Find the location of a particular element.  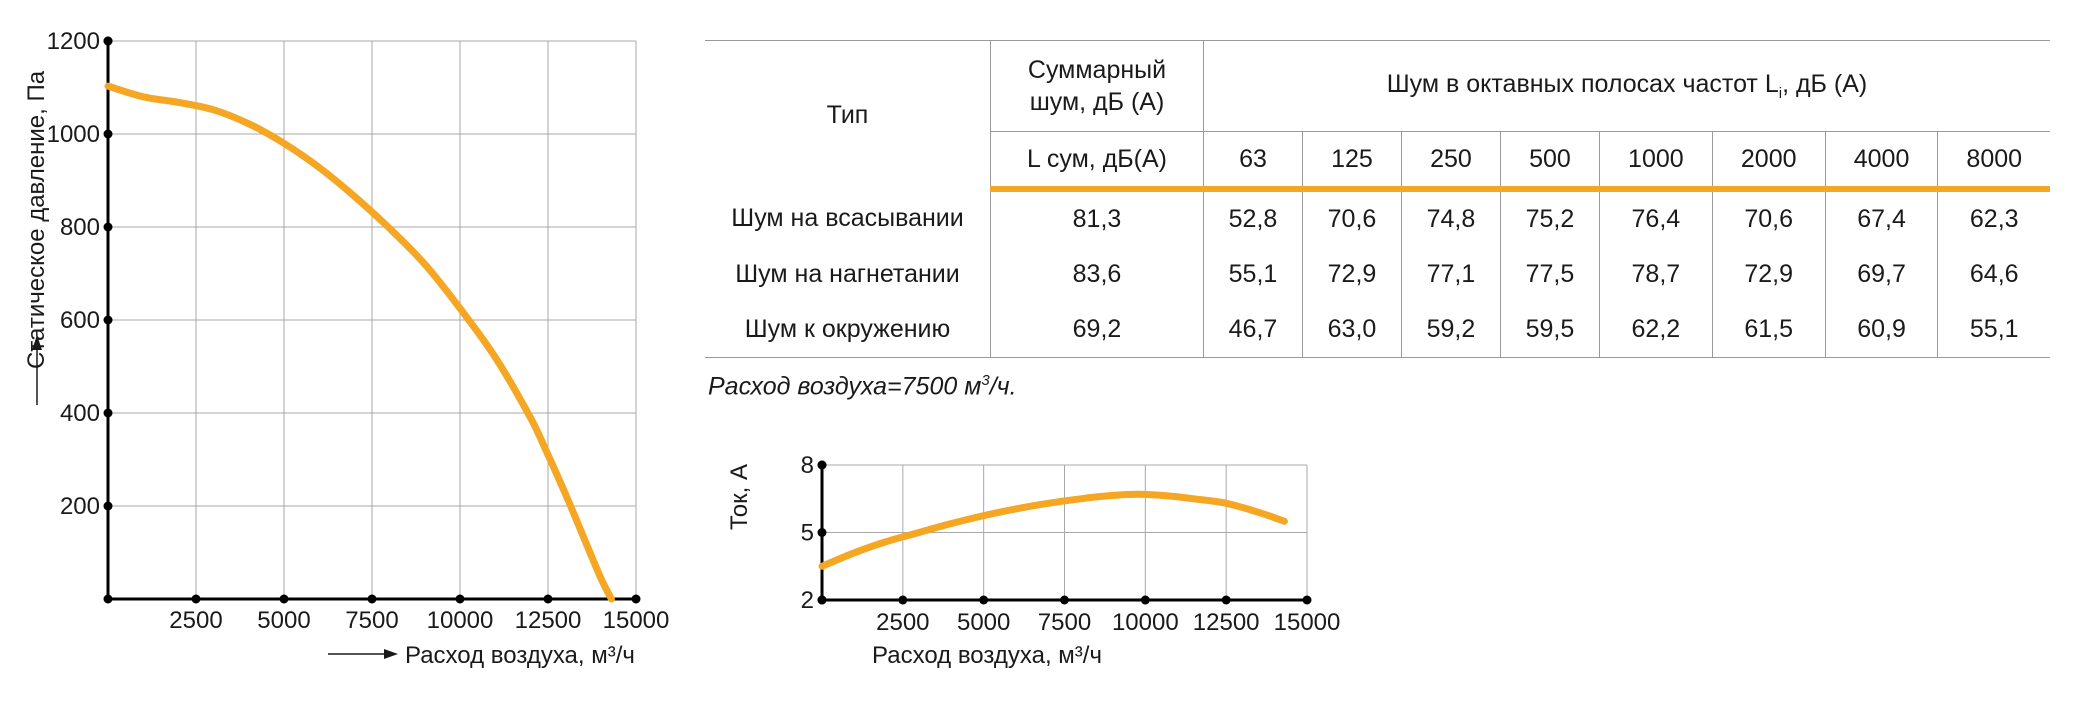

sum-header-line1: Суммарный is located at coordinates (1097, 70).